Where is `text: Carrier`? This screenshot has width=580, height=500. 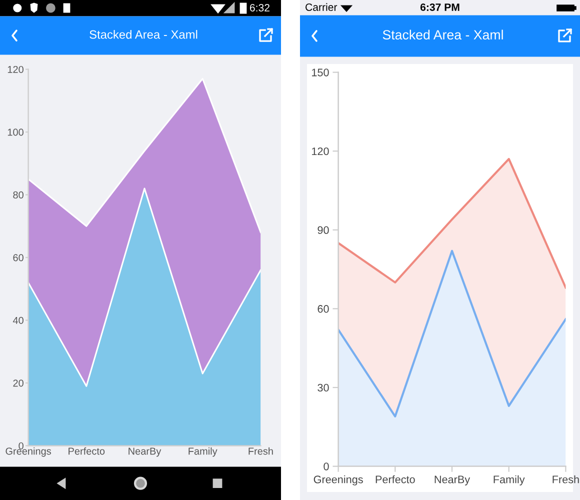 text: Carrier is located at coordinates (322, 7).